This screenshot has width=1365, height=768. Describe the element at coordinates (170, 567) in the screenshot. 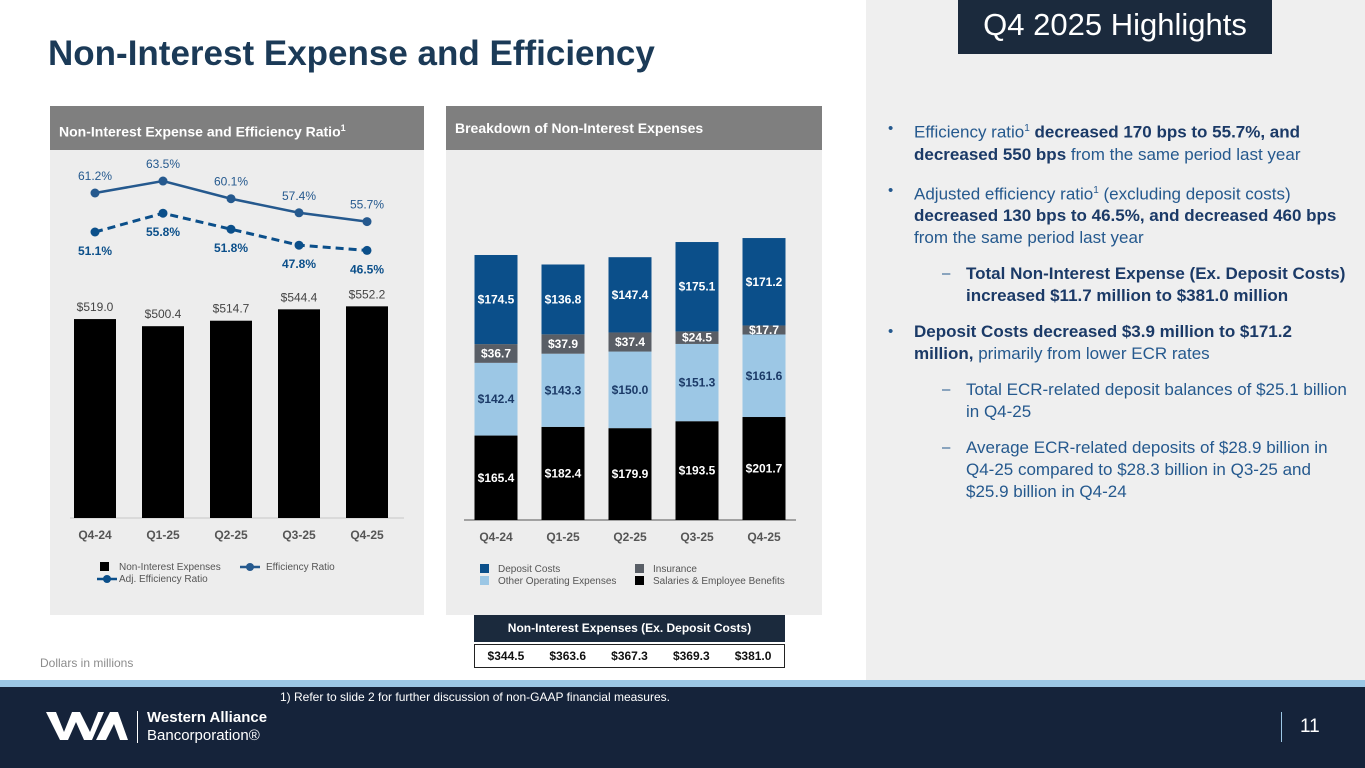

I see `legend-label: Non-Interest Expenses` at that location.